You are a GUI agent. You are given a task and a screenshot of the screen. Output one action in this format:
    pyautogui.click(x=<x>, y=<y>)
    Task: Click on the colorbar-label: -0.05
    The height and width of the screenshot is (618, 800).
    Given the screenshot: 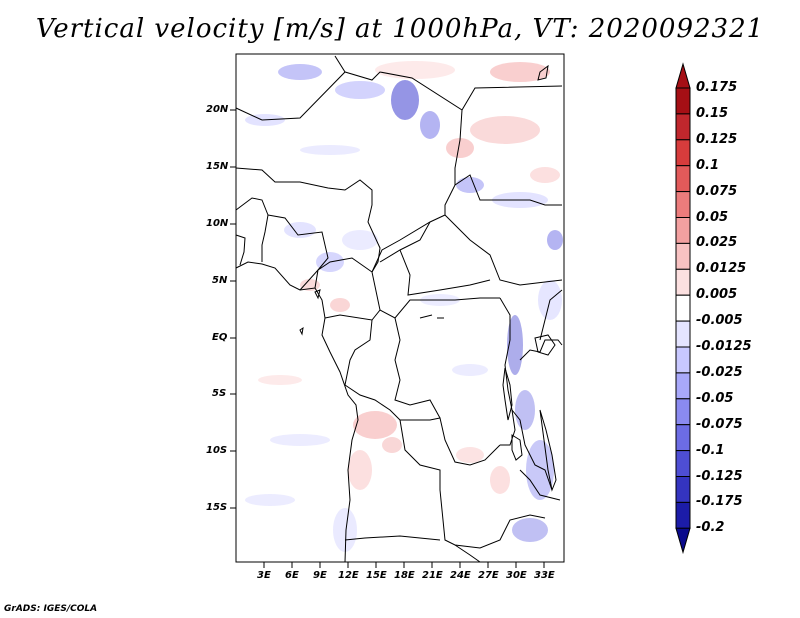 What is the action you would take?
    pyautogui.click(x=715, y=398)
    